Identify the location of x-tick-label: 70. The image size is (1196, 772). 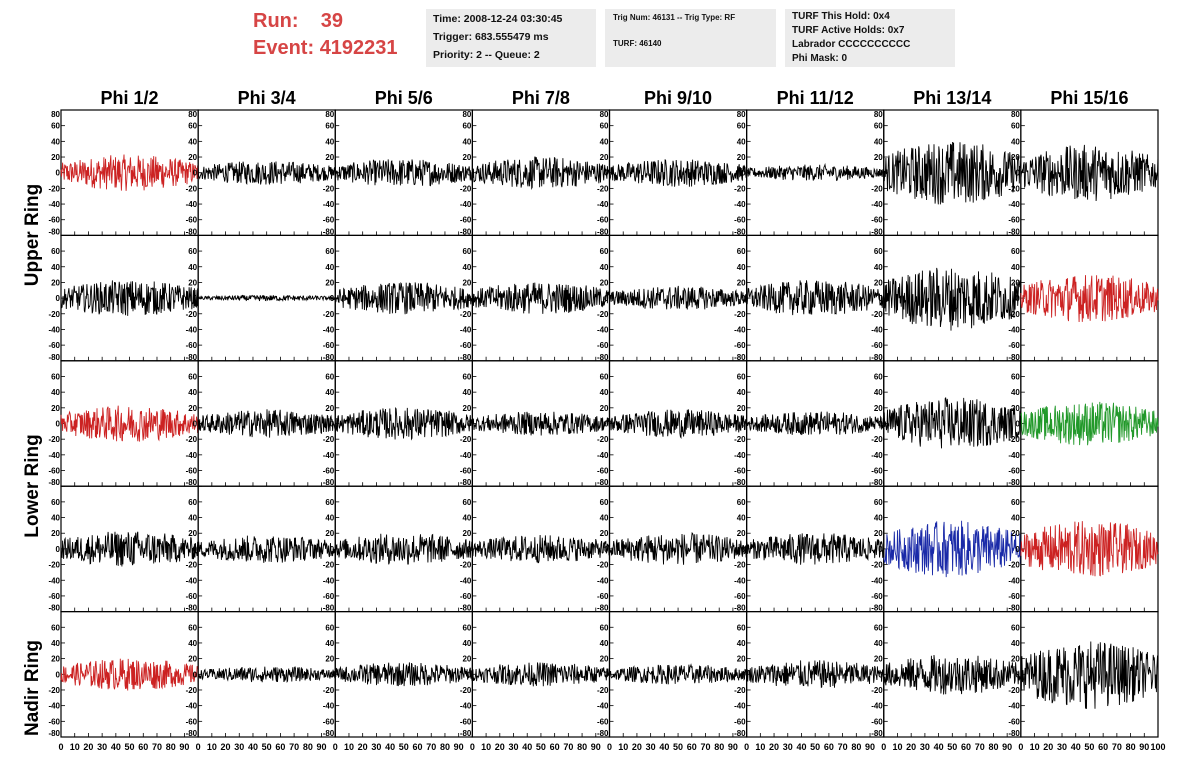
(157, 747).